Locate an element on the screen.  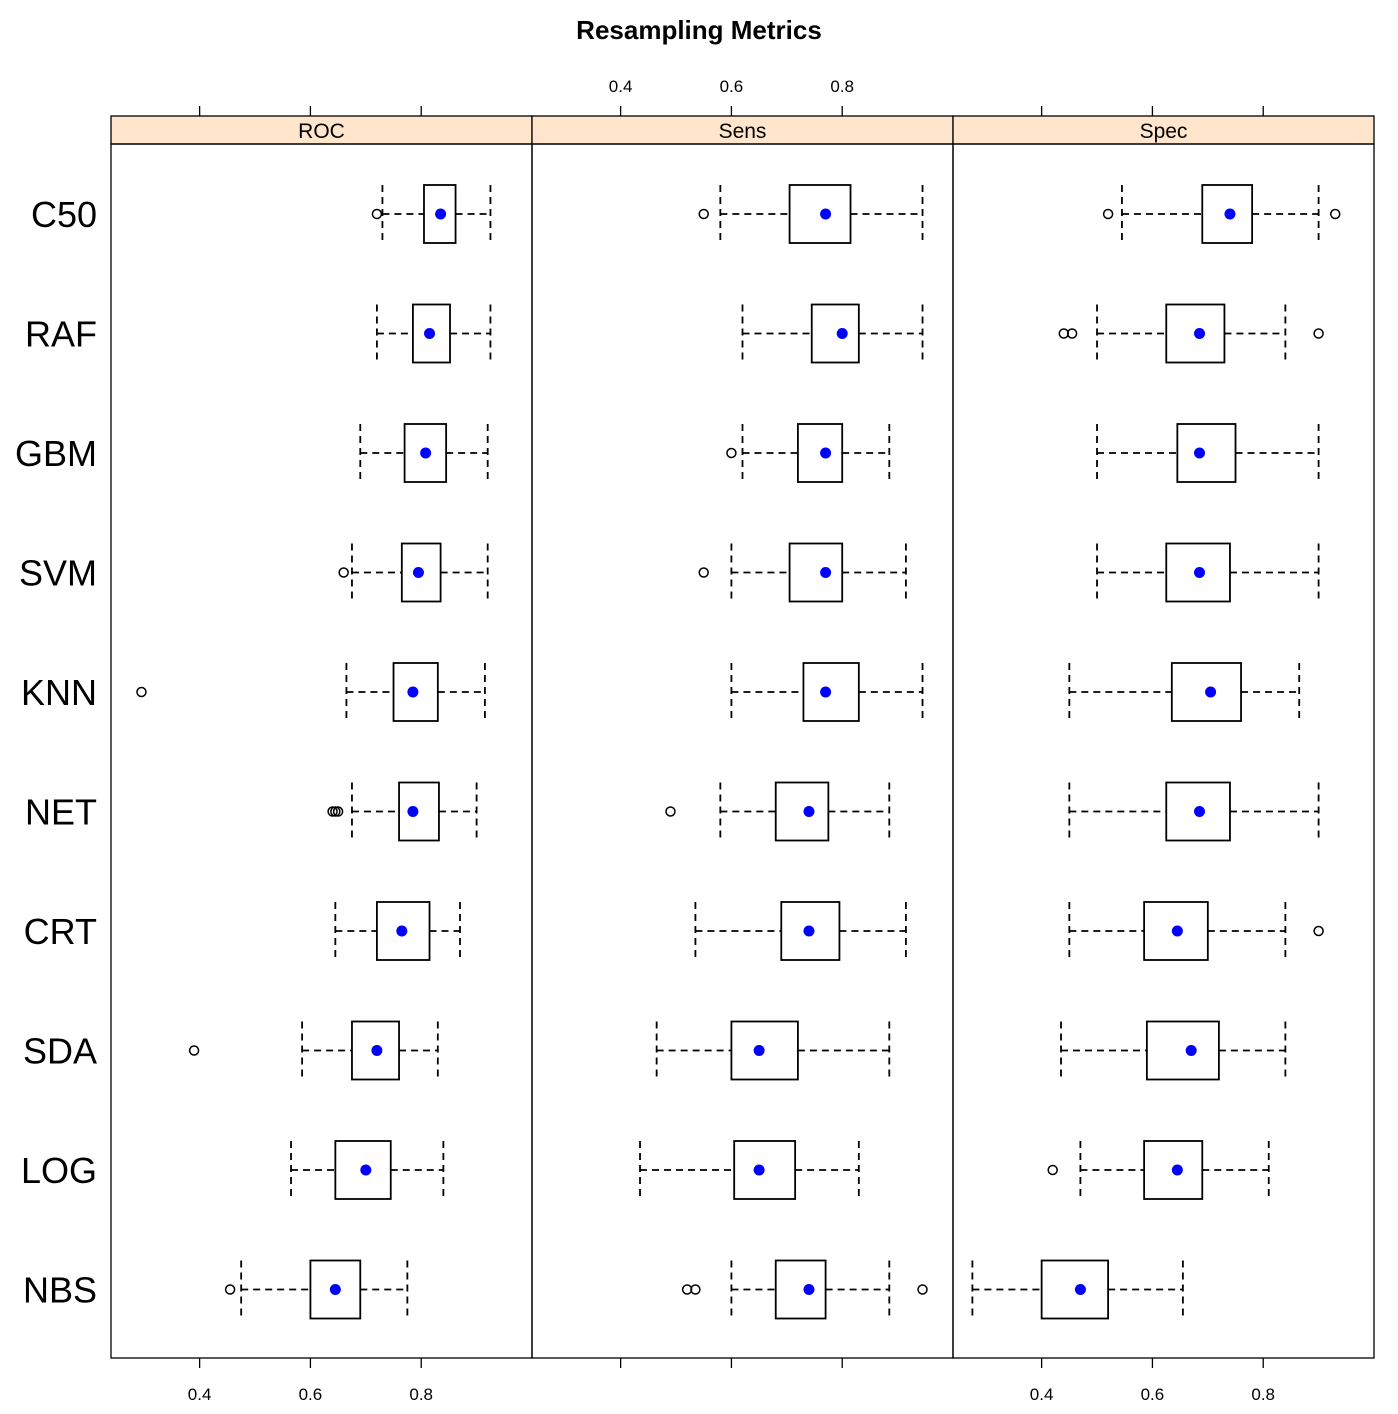
strip-label-spec: Spec is located at coordinates (1164, 131).